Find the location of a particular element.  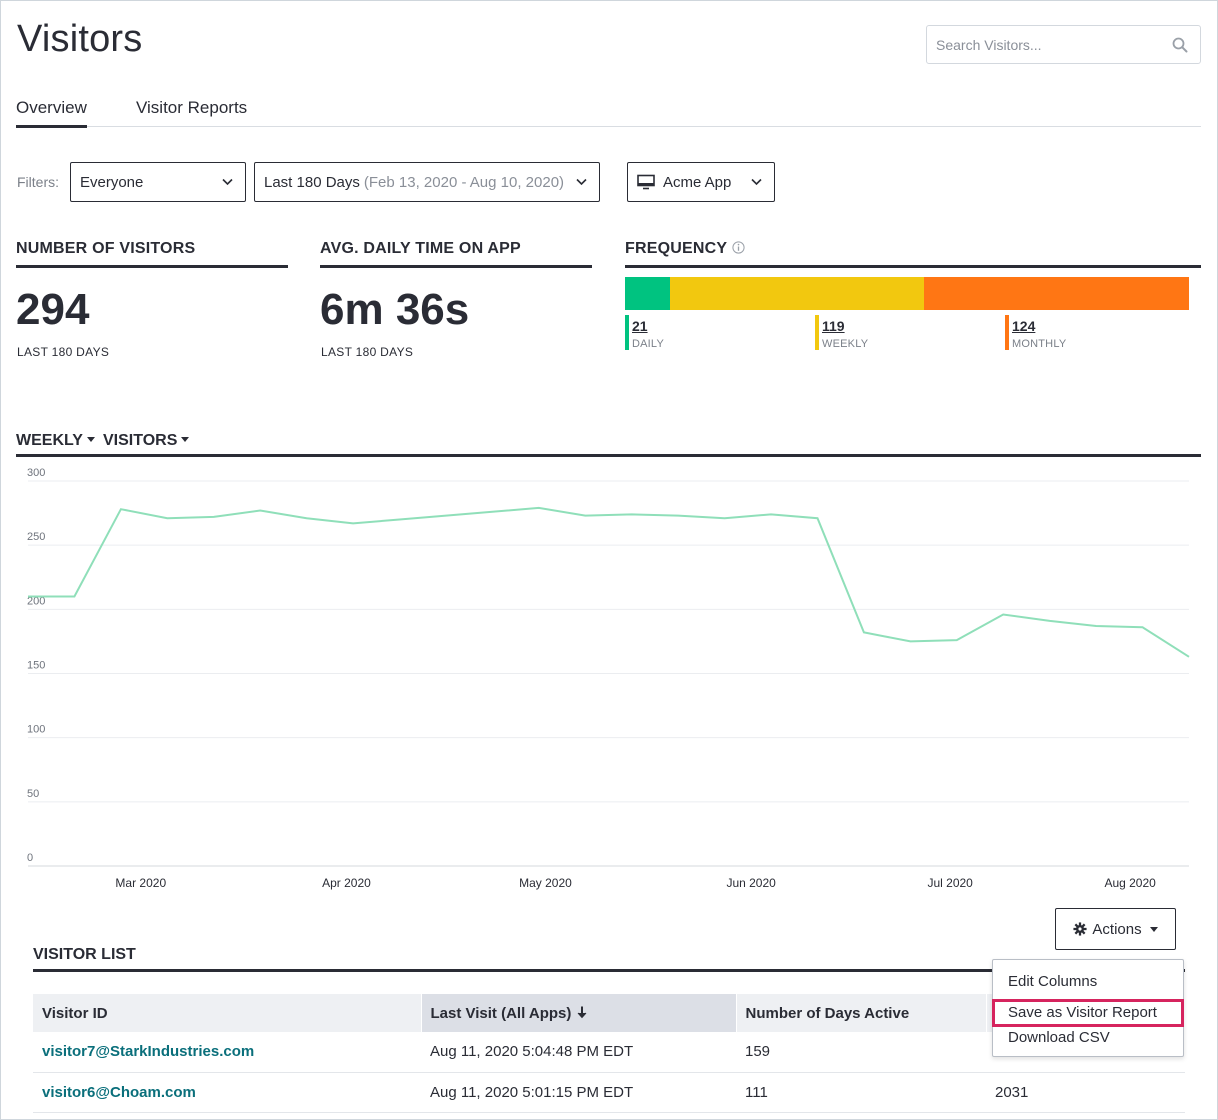

frequency-segment-weekly is located at coordinates (797, 293).